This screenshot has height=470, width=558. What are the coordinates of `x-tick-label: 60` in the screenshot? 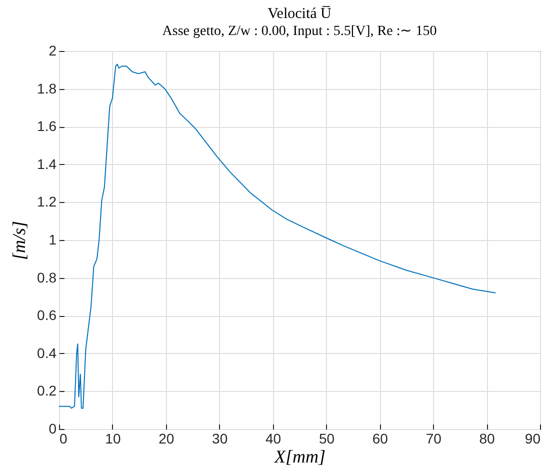 It's located at (380, 438).